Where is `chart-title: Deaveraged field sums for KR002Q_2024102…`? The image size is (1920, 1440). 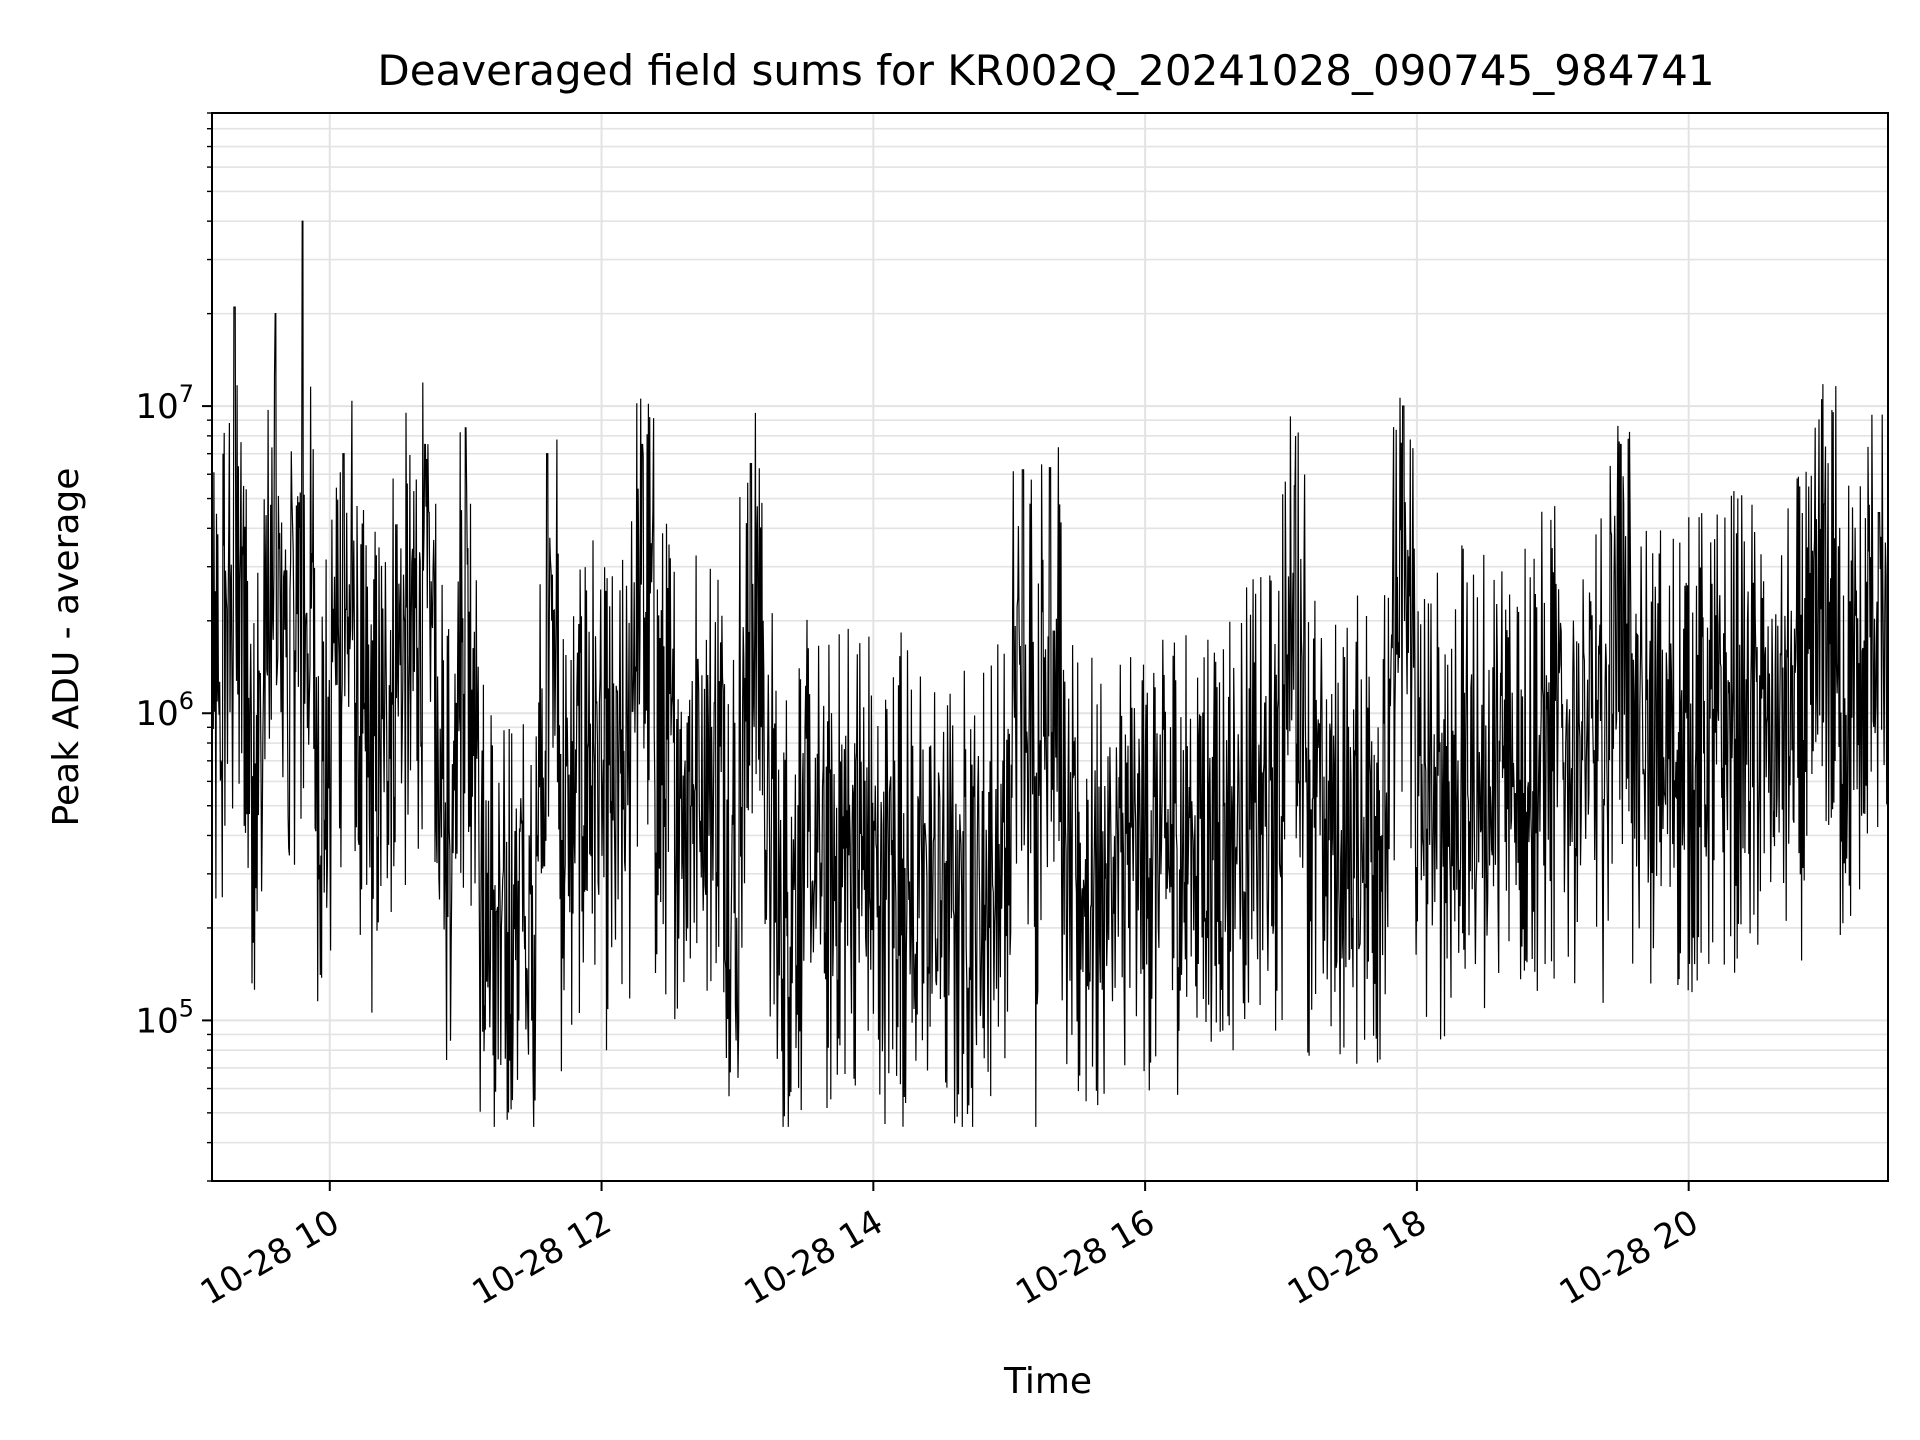
chart-title: Deaveraged field sums for KR002Q_2024102… is located at coordinates (1045, 70).